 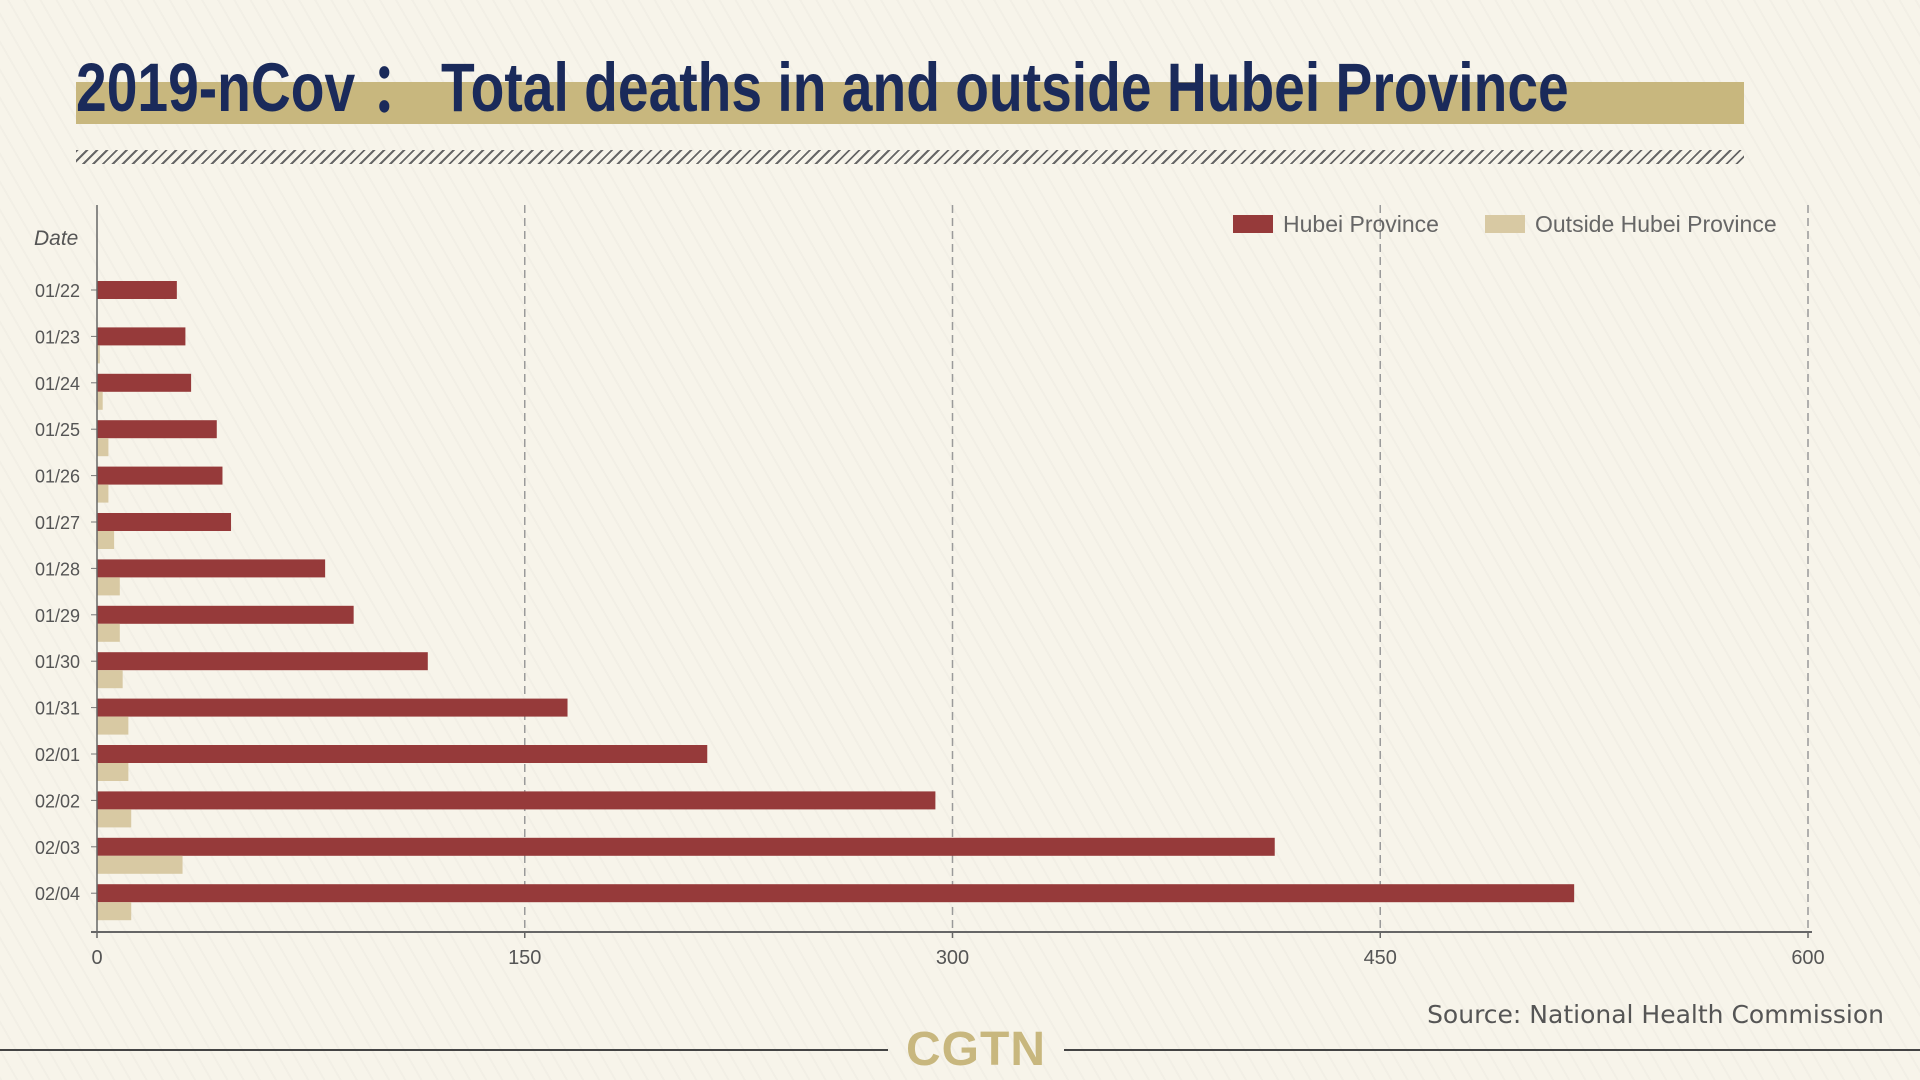 I want to click on category-label: 02/01, so click(x=57, y=755).